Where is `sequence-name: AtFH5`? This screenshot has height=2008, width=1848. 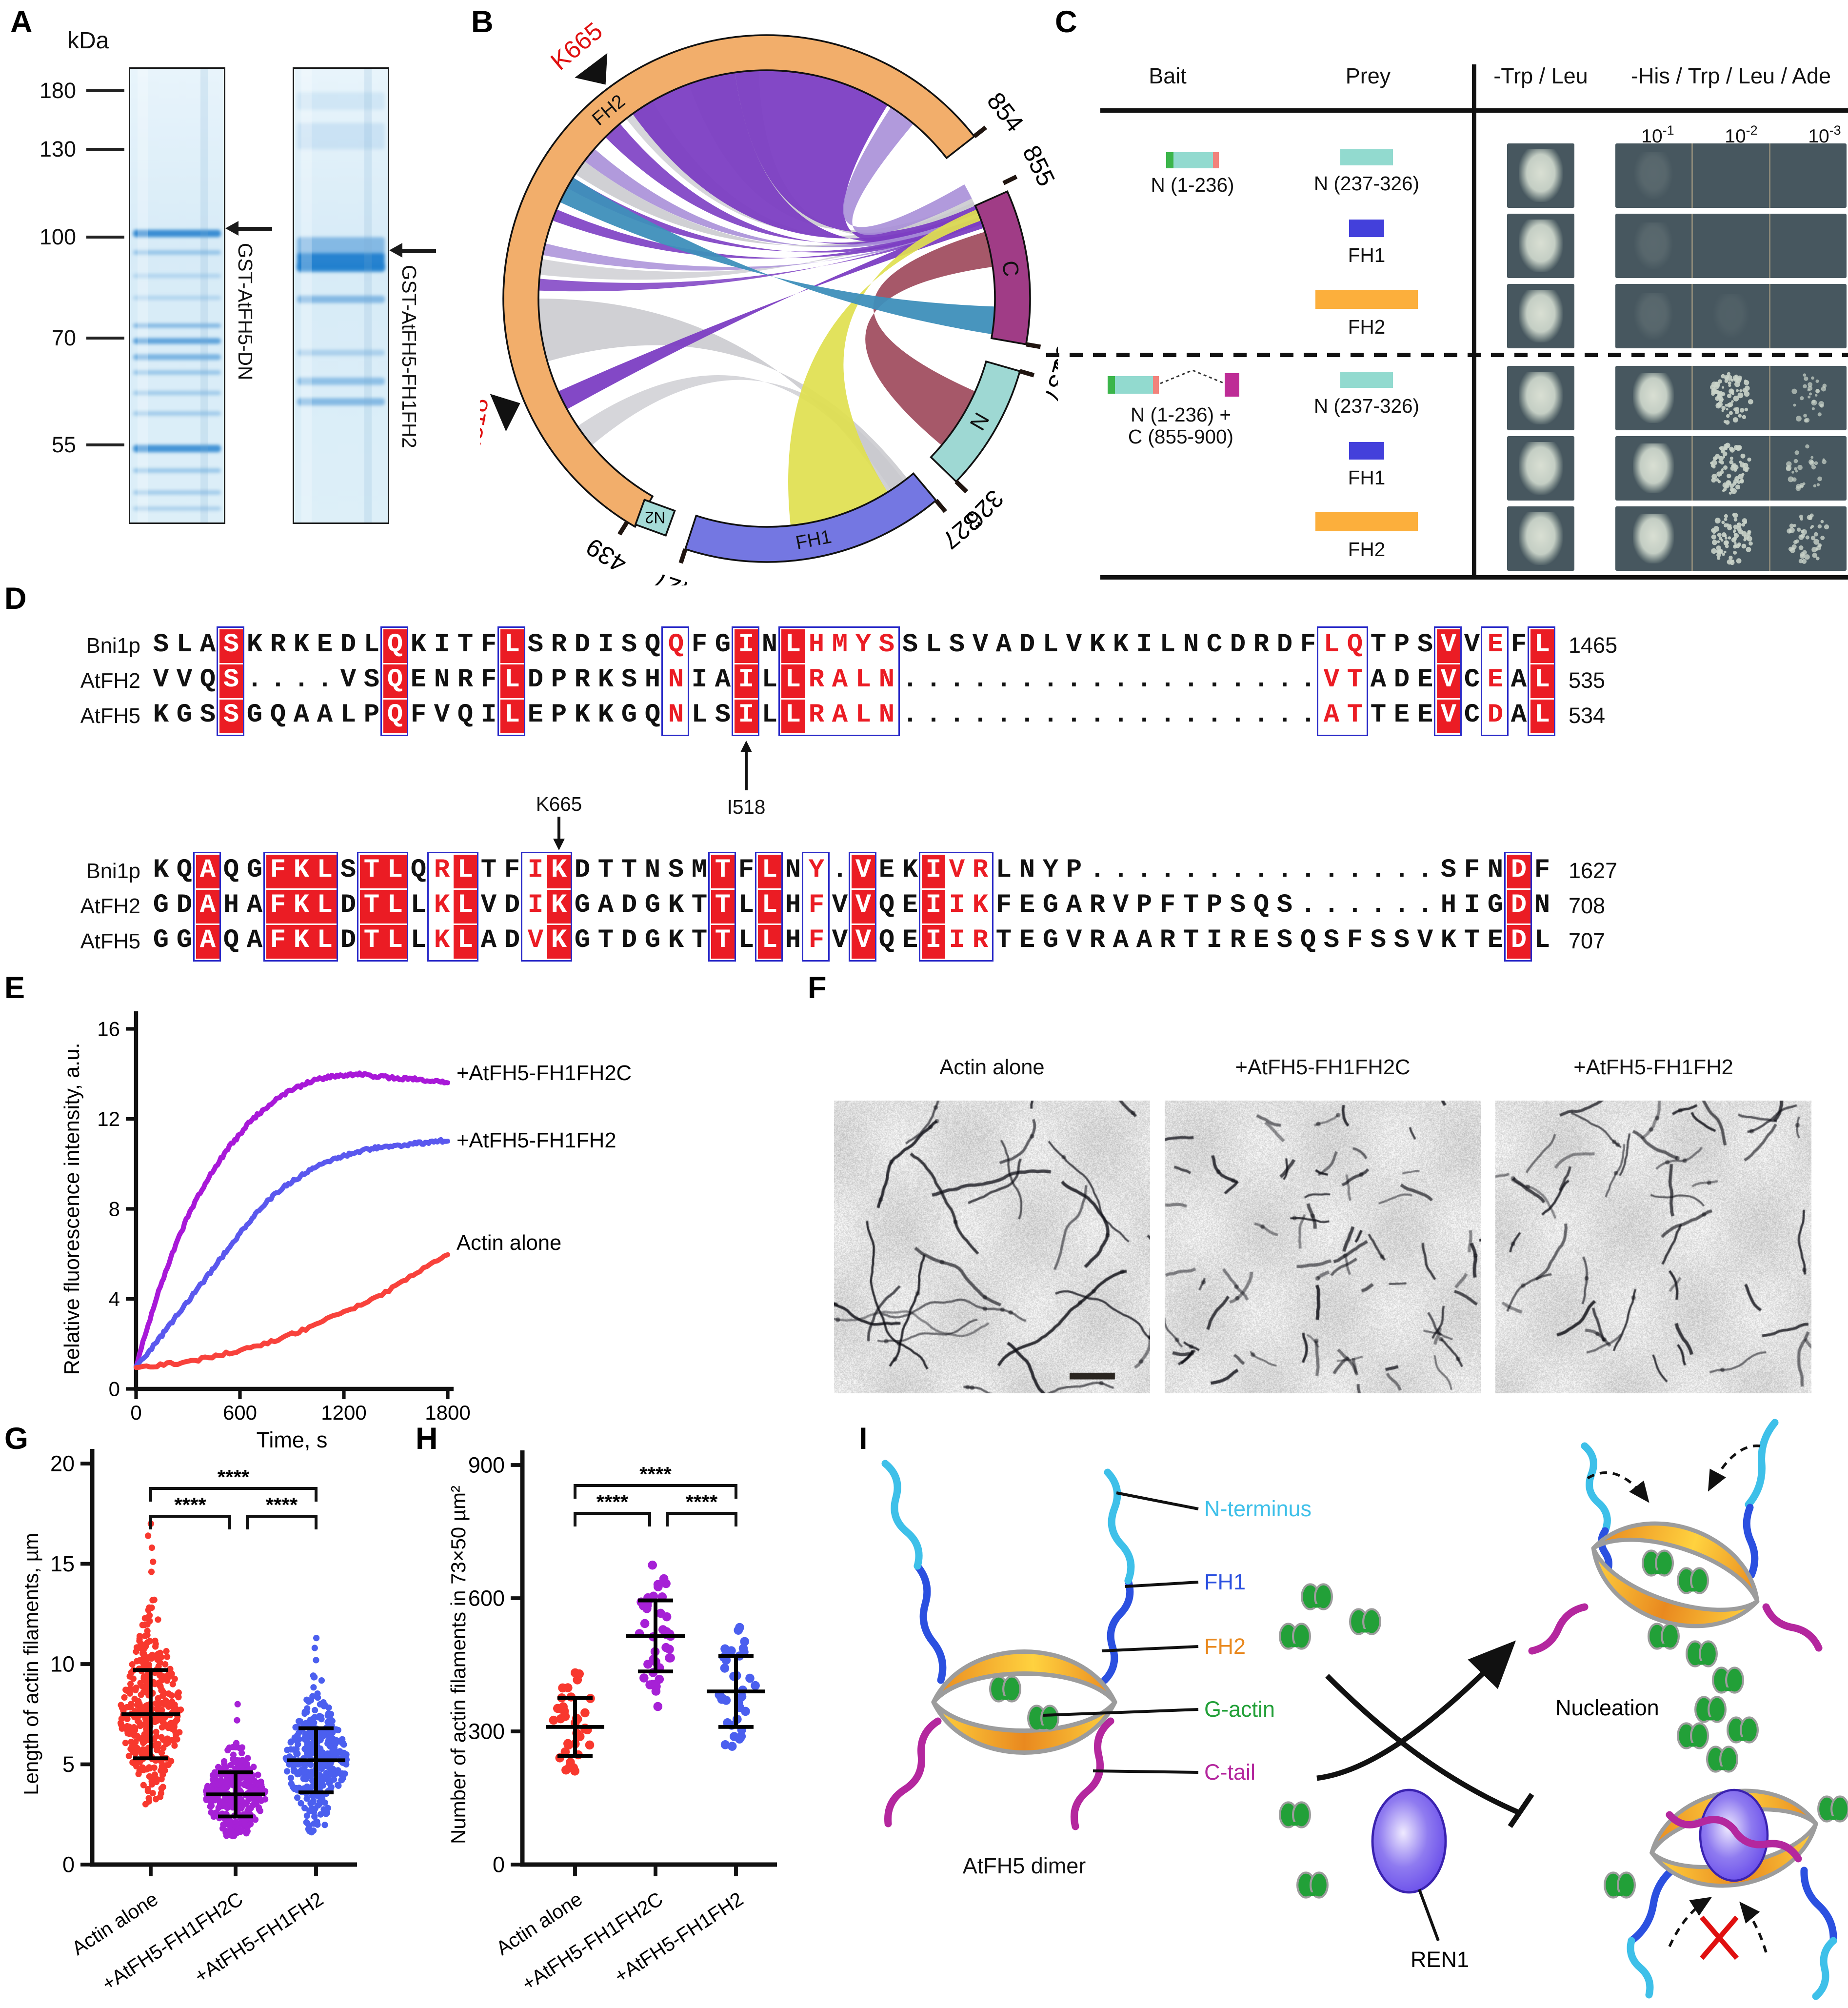 sequence-name: AtFH5 is located at coordinates (110, 716).